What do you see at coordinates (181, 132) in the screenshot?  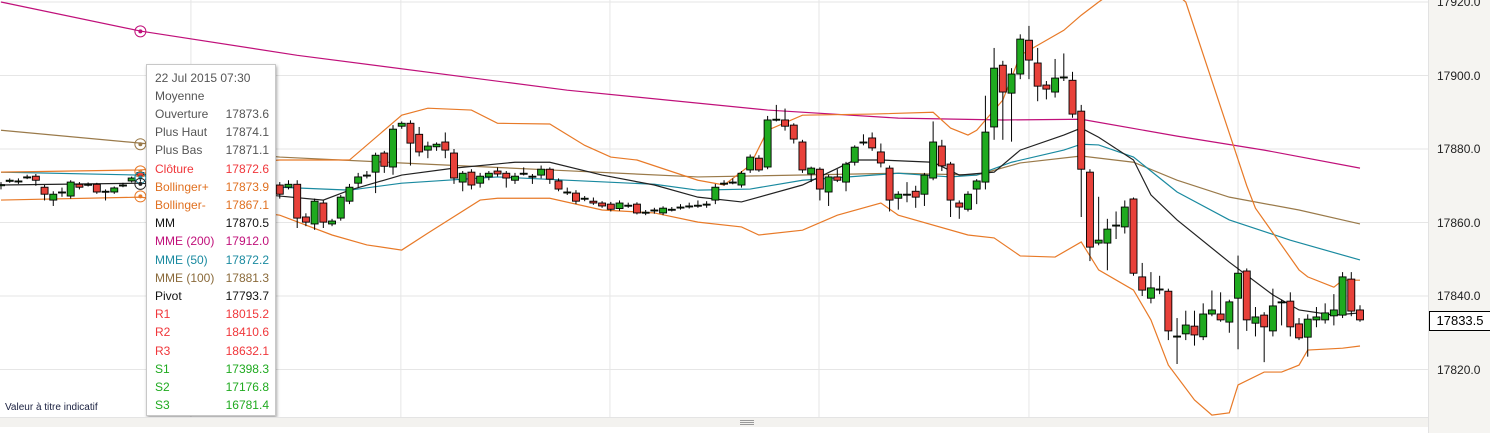 I see `tooltip-label: Plus Haut` at bounding box center [181, 132].